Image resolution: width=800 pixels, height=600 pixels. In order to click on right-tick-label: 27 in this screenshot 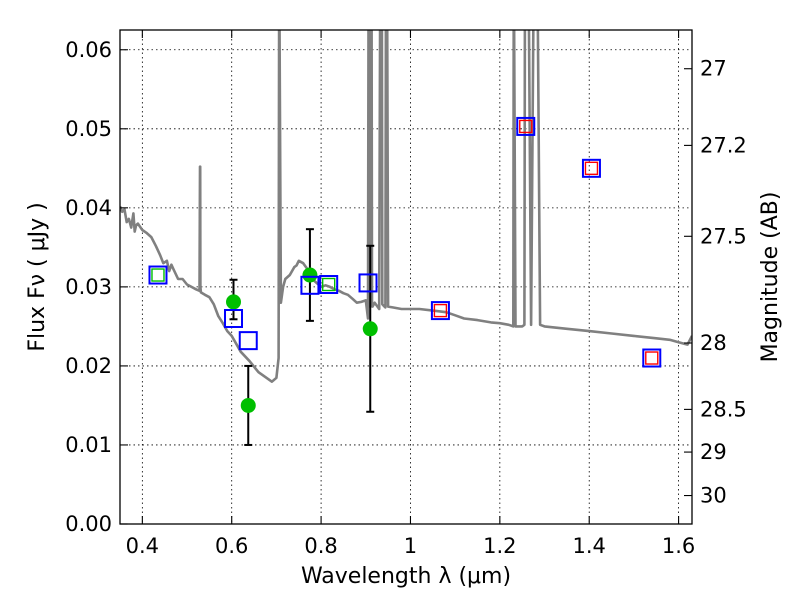, I will do `click(713, 69)`.